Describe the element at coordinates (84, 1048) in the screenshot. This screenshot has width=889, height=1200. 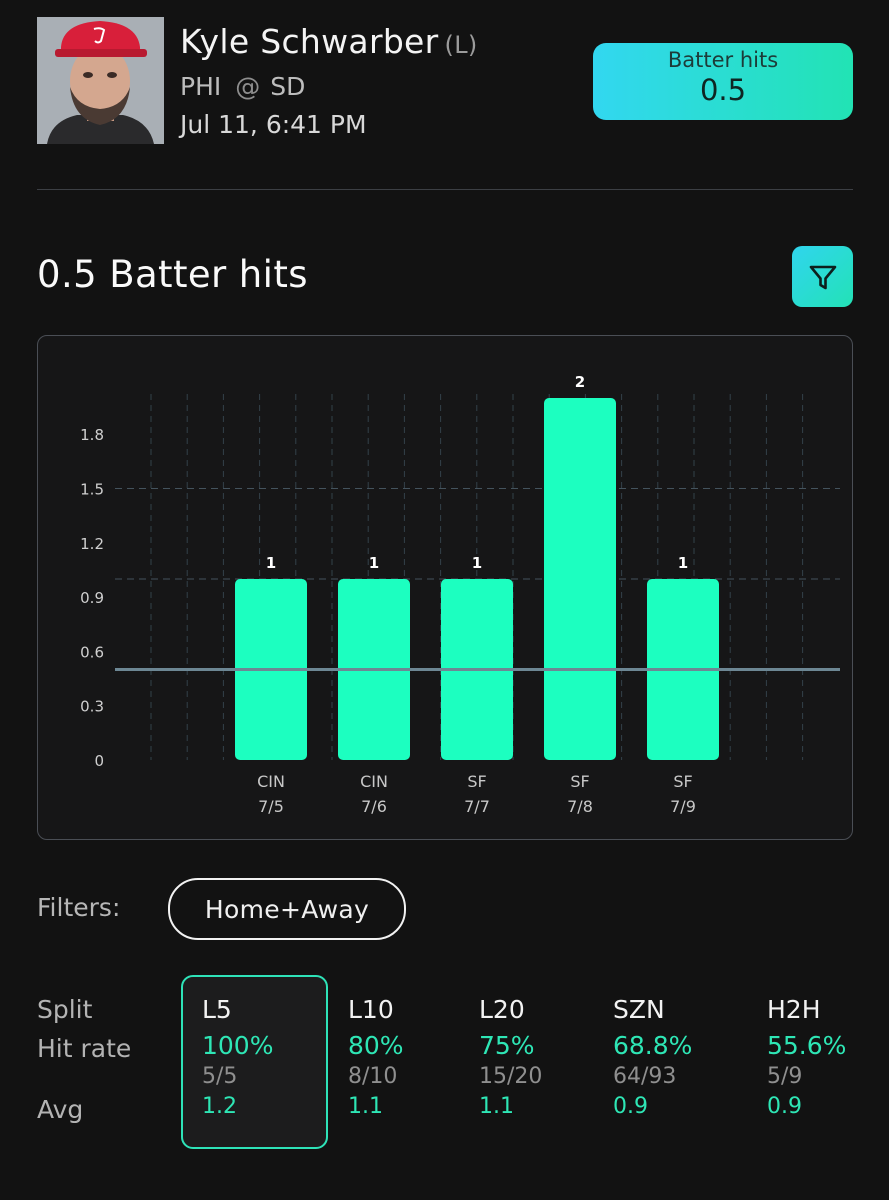
I see `hit-rate-row-label: Hit rate` at that location.